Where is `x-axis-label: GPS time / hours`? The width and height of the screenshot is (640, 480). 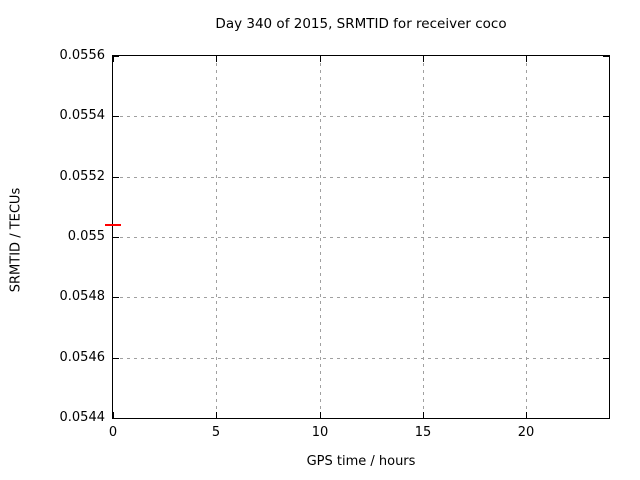 x-axis-label: GPS time / hours is located at coordinates (361, 461).